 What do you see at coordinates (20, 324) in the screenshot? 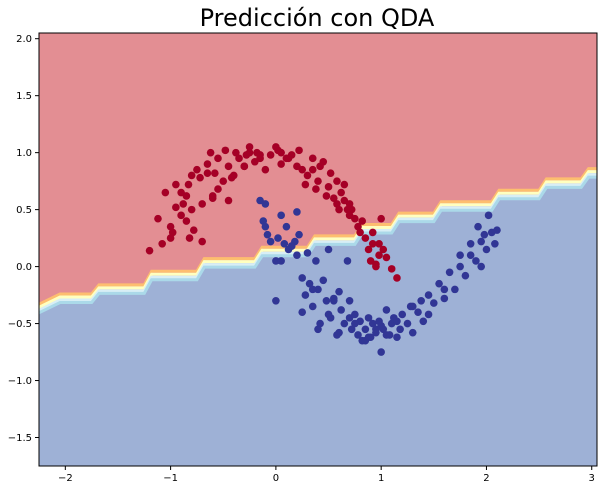
I see `y-tick-label: −0.5` at bounding box center [20, 324].